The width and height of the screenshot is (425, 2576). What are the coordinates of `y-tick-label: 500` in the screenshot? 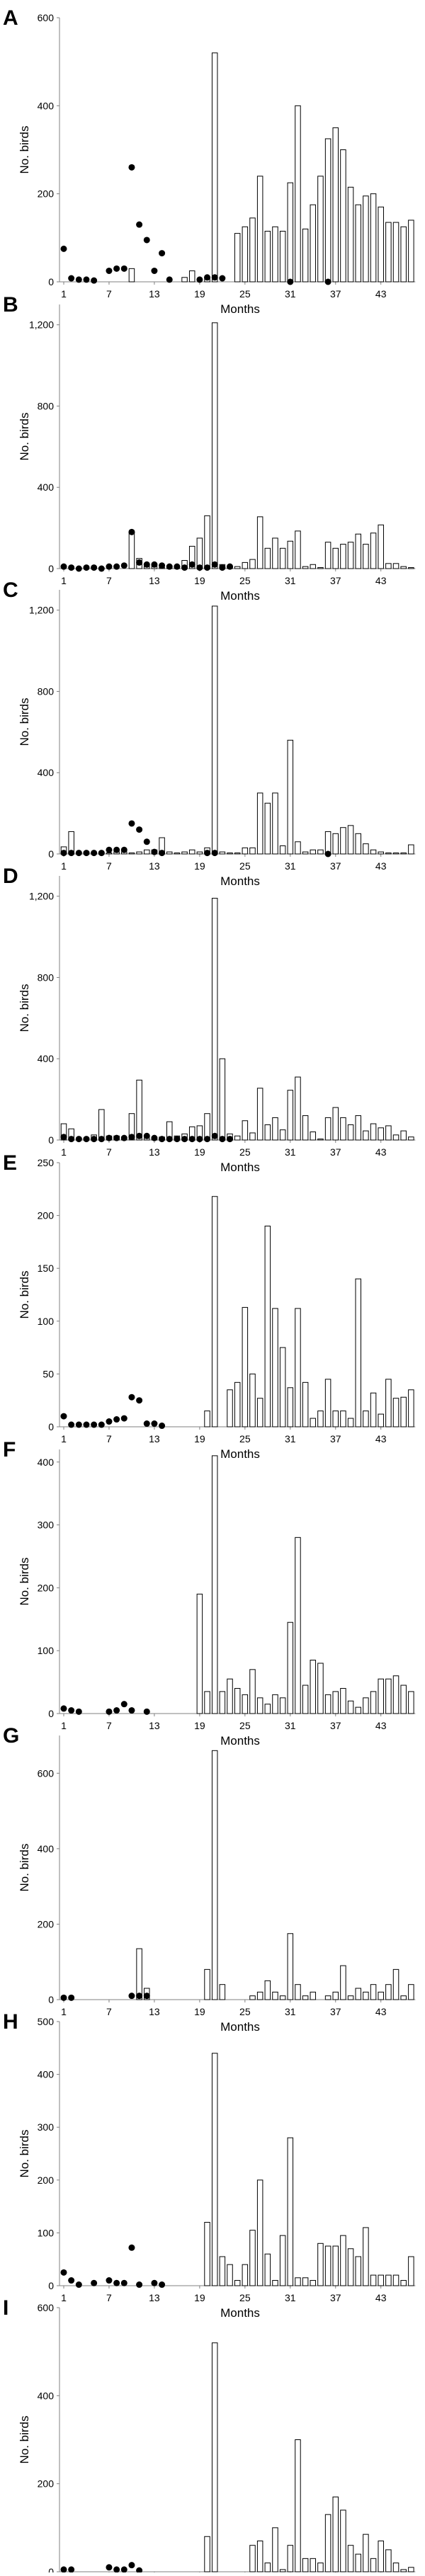 It's located at (47, 2021).